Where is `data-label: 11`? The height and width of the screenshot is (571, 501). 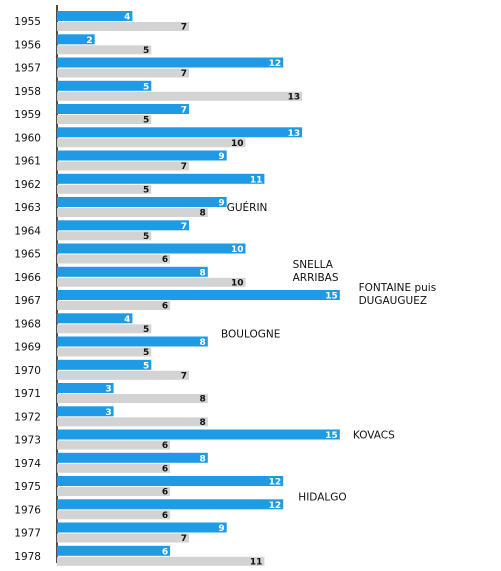 data-label: 11 is located at coordinates (256, 180).